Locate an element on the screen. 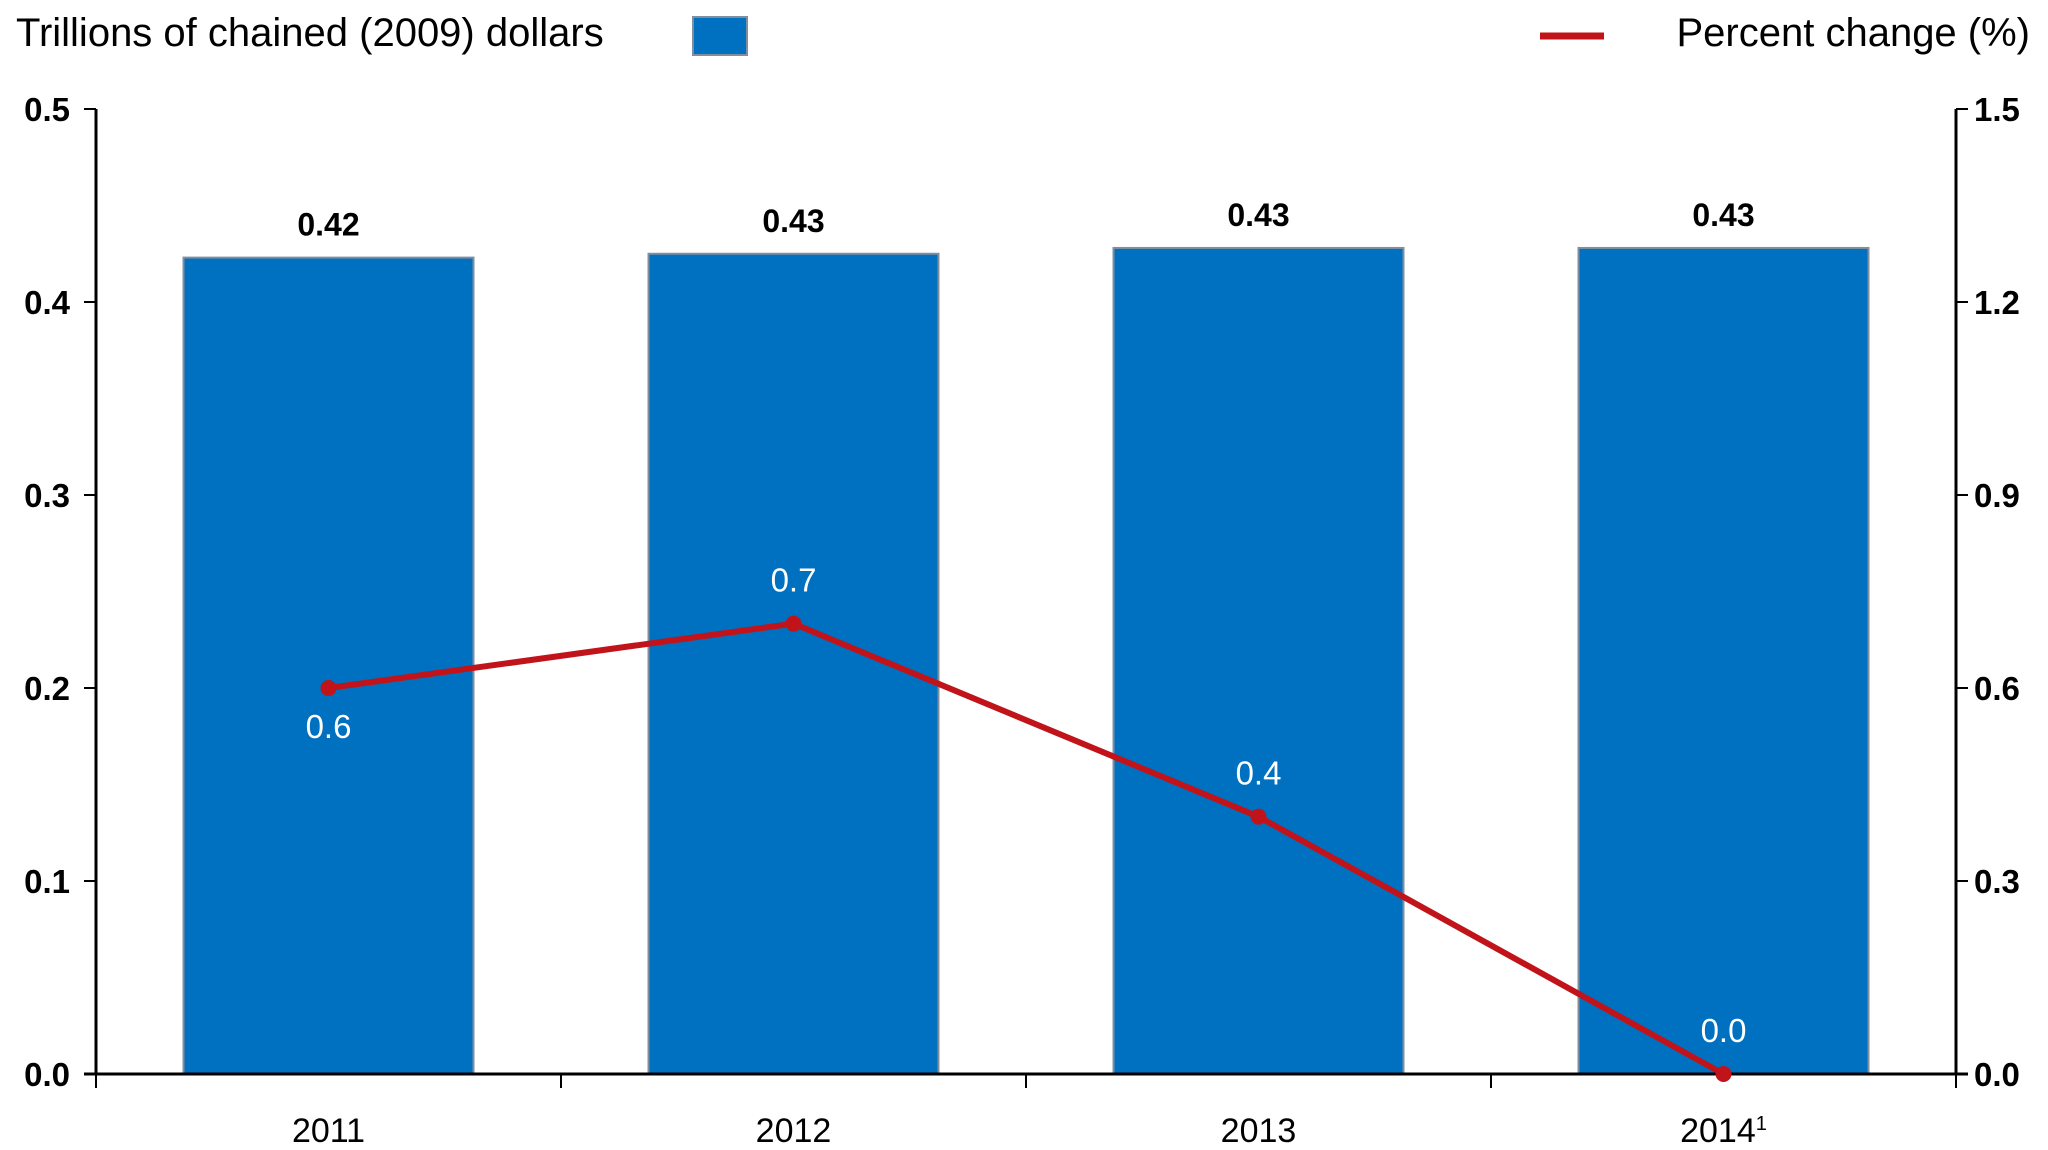 This screenshot has width=2048, height=1150. x-tick-label: 20141 is located at coordinates (1723, 1131).